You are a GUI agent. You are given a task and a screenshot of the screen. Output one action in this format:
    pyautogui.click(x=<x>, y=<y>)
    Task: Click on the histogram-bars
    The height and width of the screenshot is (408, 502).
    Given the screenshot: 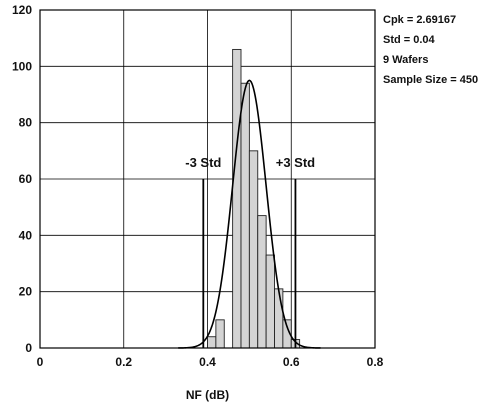 What is the action you would take?
    pyautogui.click(x=254, y=198)
    